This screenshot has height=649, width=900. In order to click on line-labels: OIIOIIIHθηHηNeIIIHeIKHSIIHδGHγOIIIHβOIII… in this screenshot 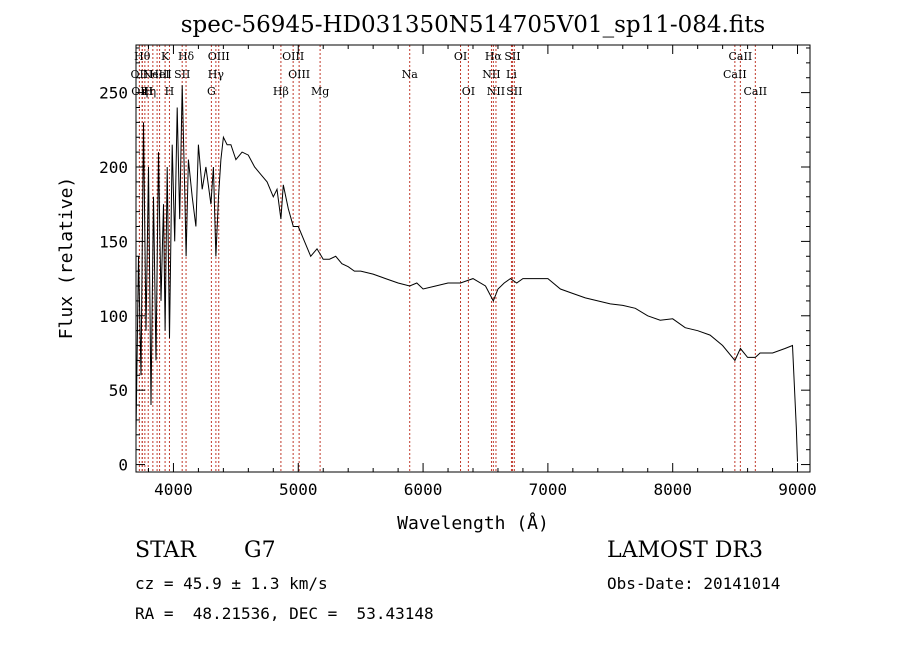, I will do `click(449, 74)`.